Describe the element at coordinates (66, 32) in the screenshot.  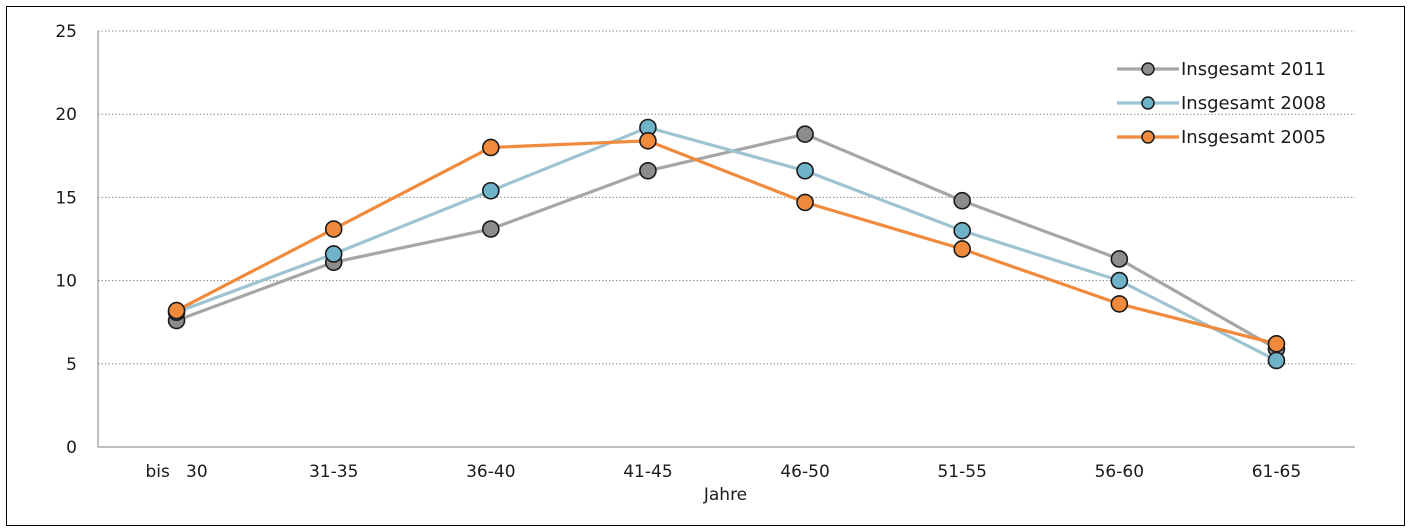
I see `y-tick-label: 25` at that location.